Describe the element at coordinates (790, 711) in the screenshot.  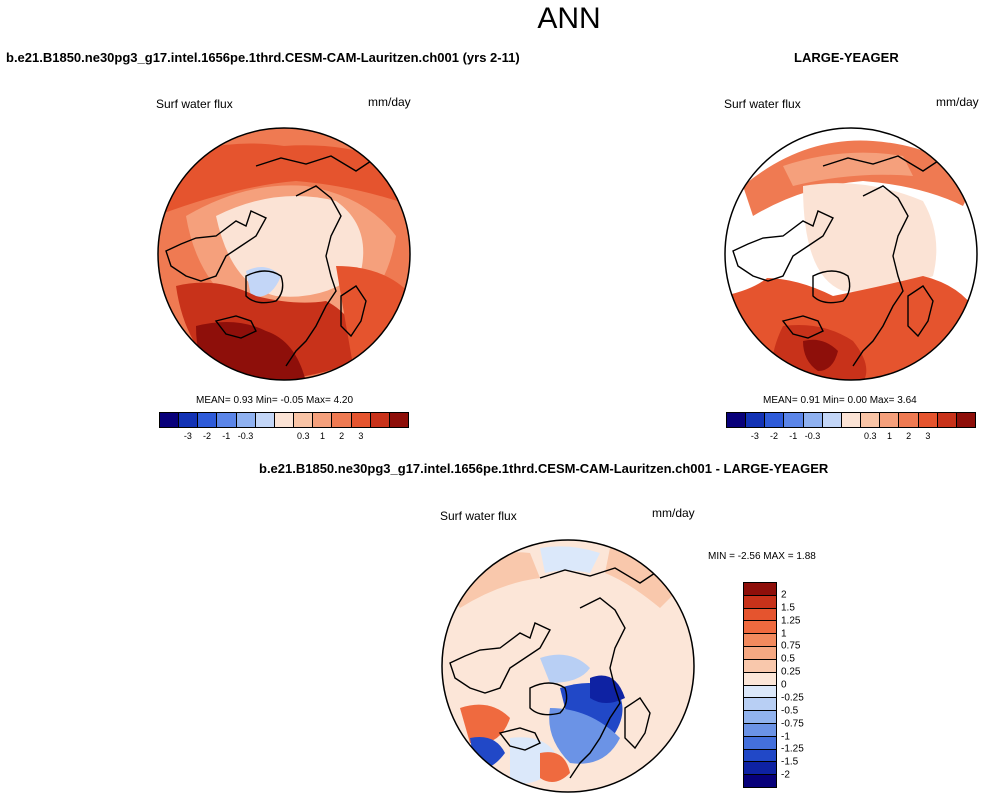
I see `colorbar-tick-label: -0.5` at that location.